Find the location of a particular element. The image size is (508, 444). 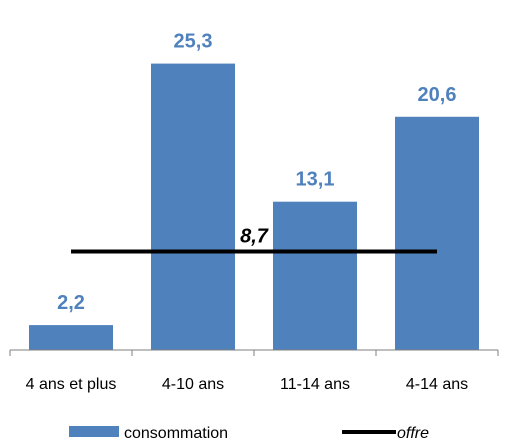

offre-line-label: 8,7 is located at coordinates (254, 237).